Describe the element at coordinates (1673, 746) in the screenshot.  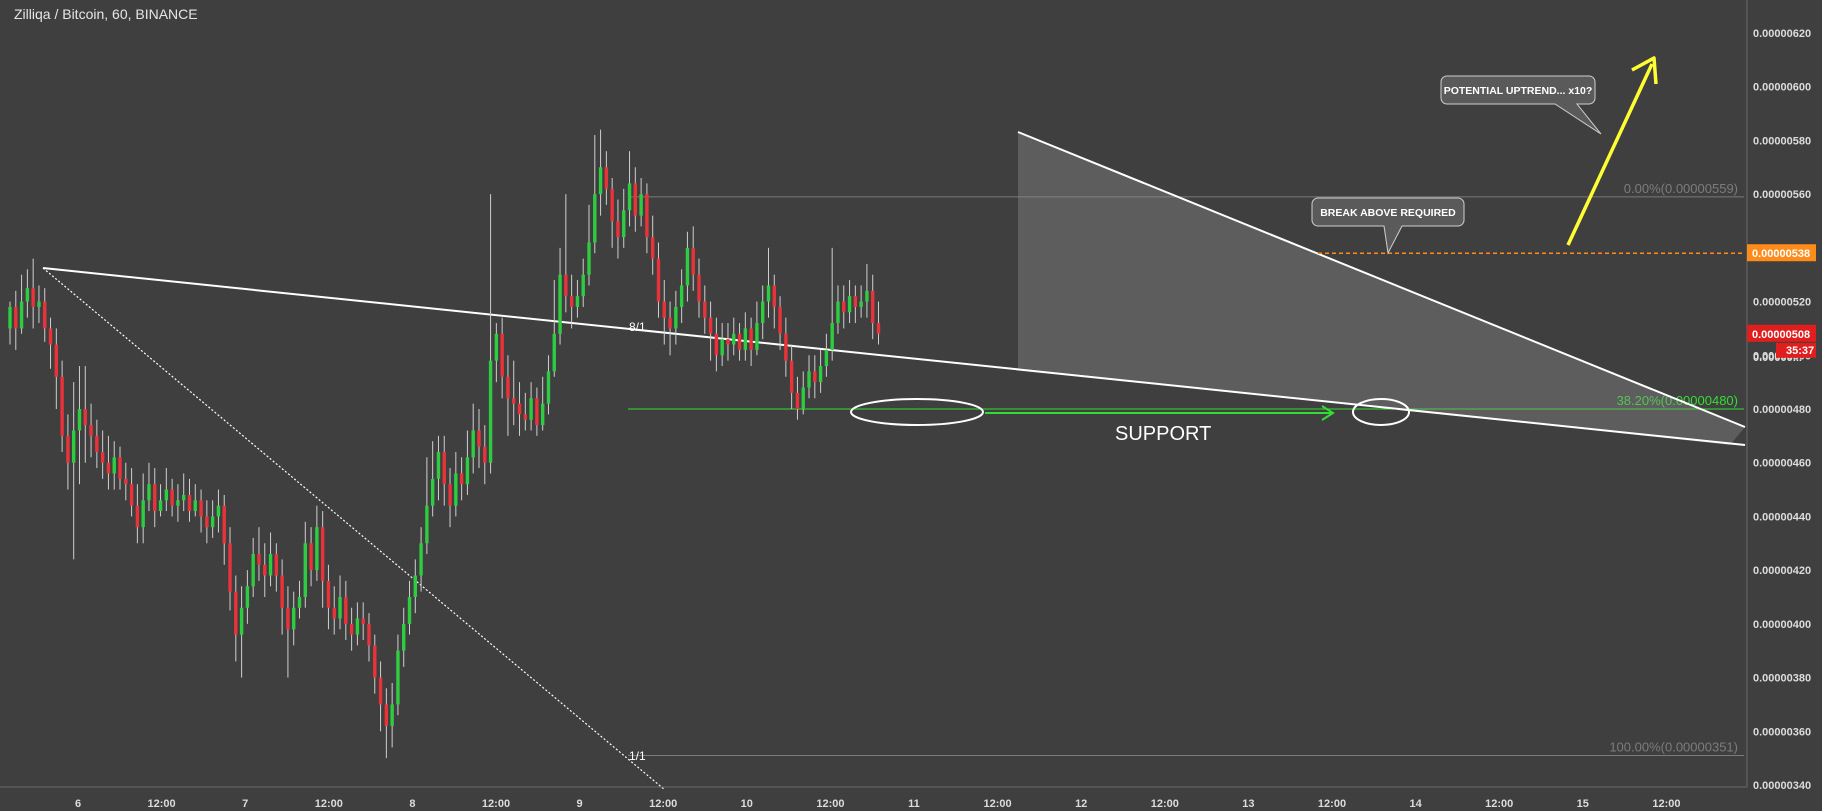
I see `fib-label-100: 100.00%(0.00000351)` at that location.